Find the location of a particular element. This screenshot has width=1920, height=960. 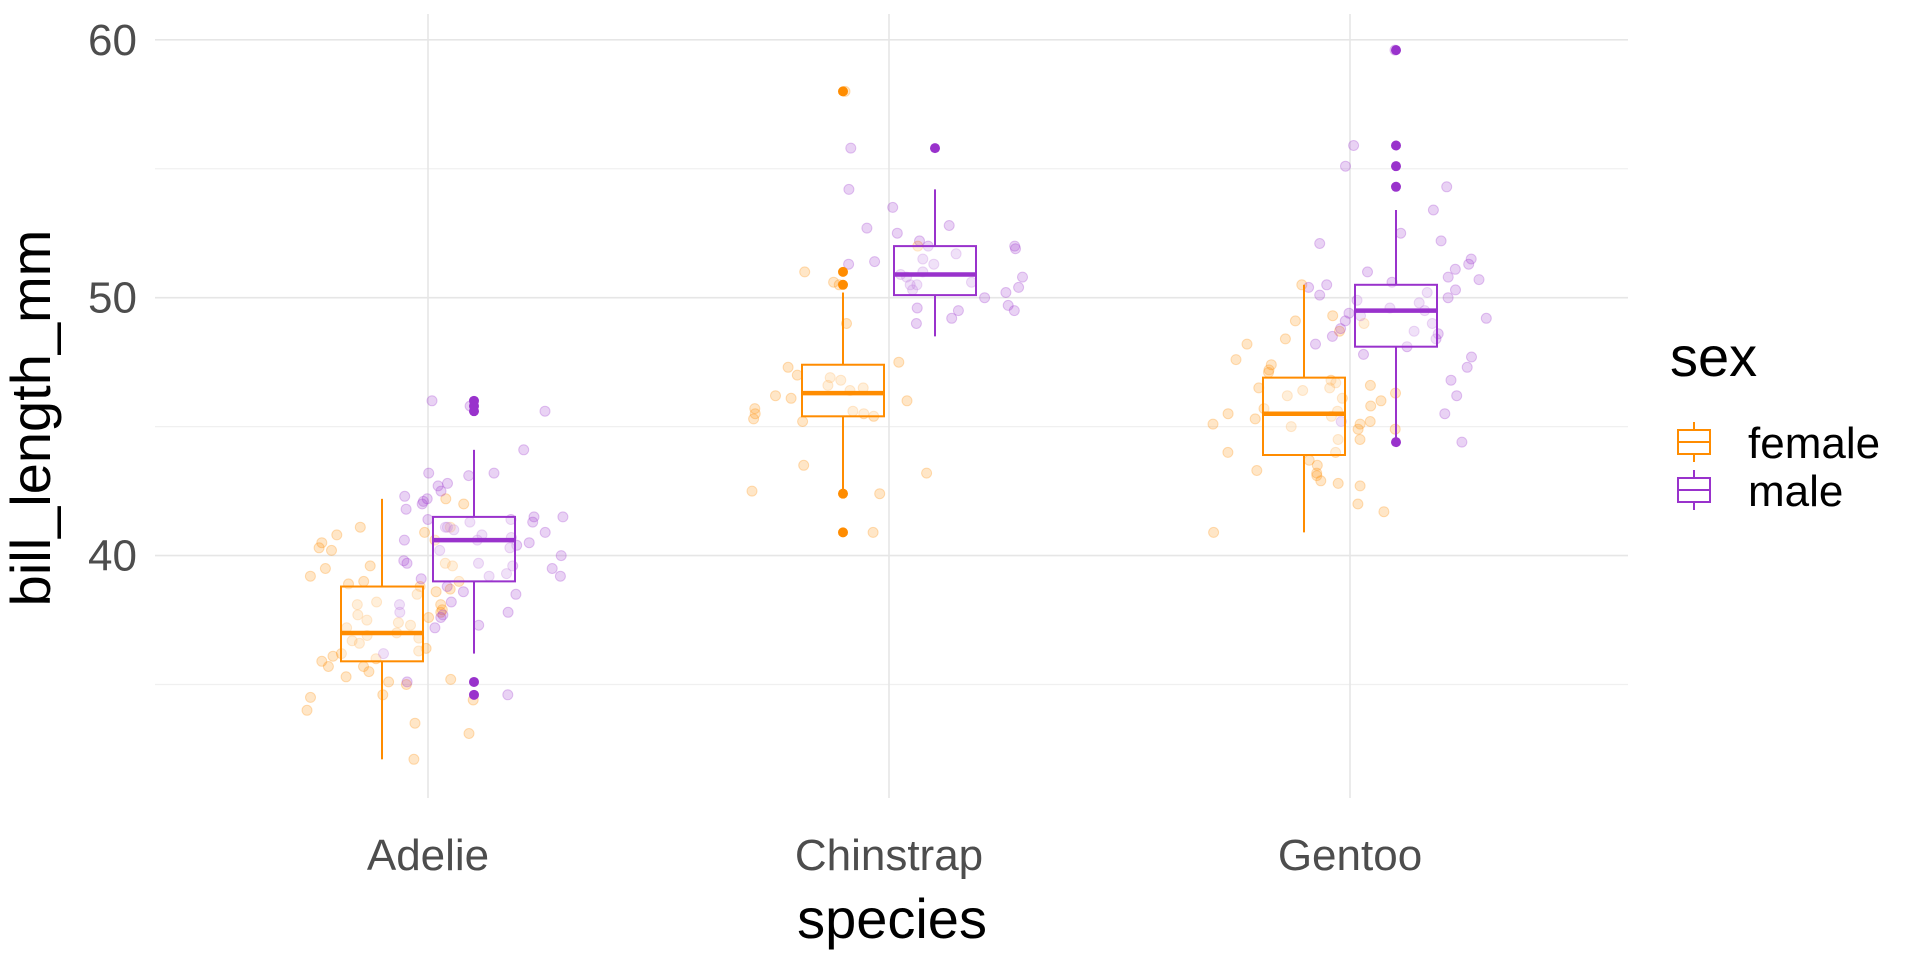

legend-item-male: male is located at coordinates (1760, 491).